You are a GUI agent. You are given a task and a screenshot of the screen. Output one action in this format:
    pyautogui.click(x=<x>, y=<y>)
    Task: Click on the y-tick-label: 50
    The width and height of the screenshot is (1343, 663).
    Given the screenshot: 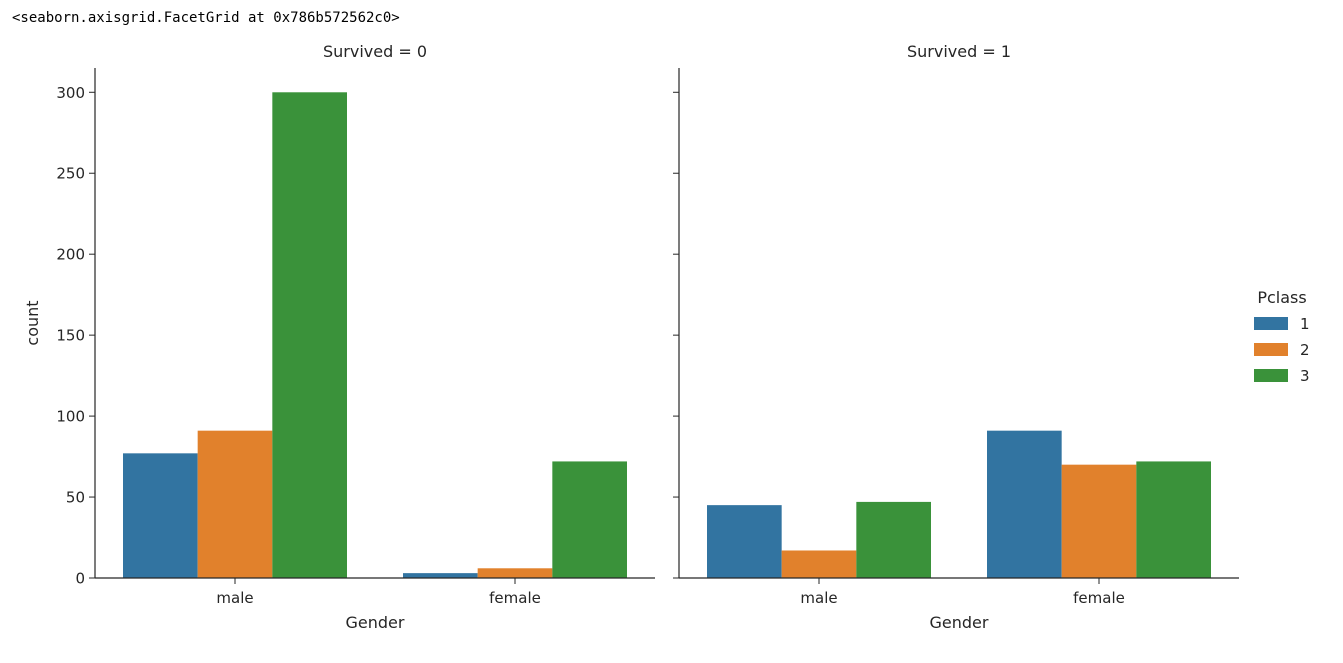 What is the action you would take?
    pyautogui.click(x=75, y=498)
    